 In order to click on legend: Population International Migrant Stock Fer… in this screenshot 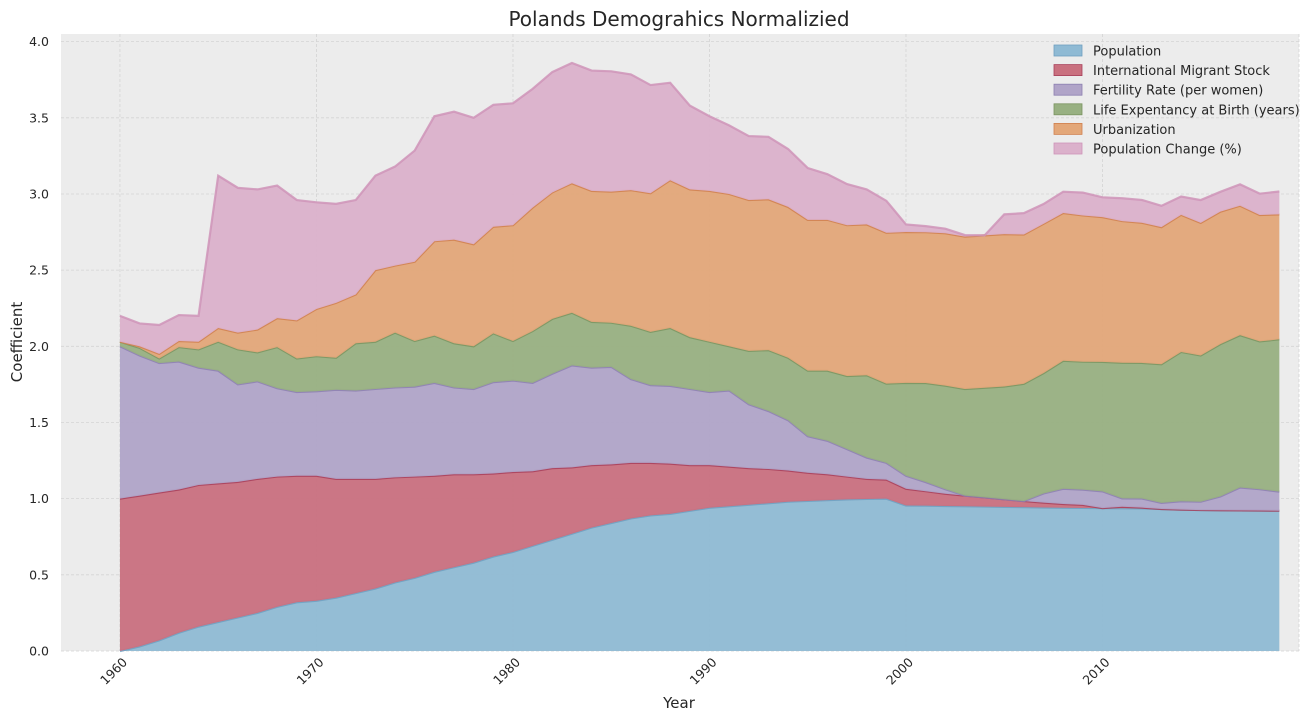, I will do `click(1176, 101)`.